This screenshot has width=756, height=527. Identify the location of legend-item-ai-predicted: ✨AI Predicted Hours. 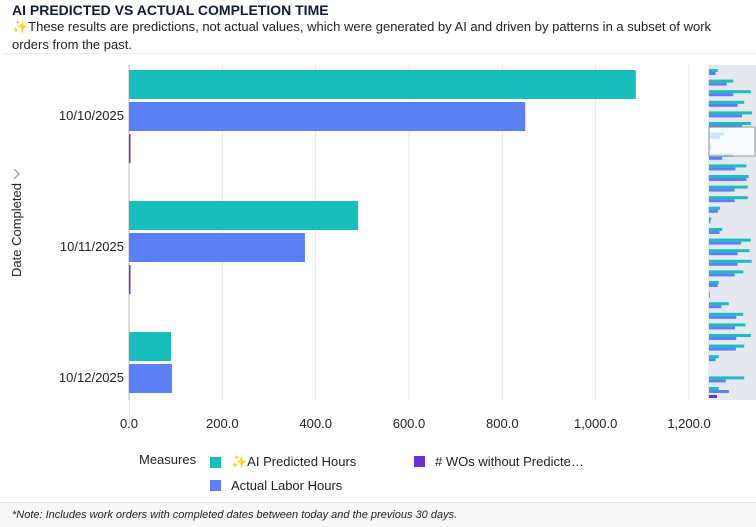
(283, 462).